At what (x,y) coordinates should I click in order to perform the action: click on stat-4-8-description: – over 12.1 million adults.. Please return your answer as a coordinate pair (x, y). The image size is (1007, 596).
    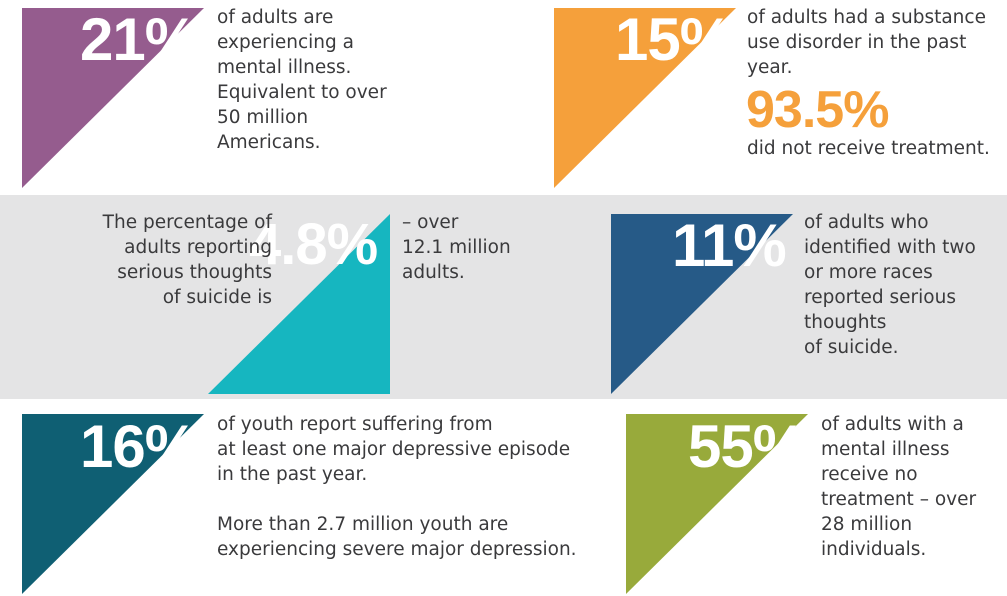
    Looking at the image, I should click on (456, 247).